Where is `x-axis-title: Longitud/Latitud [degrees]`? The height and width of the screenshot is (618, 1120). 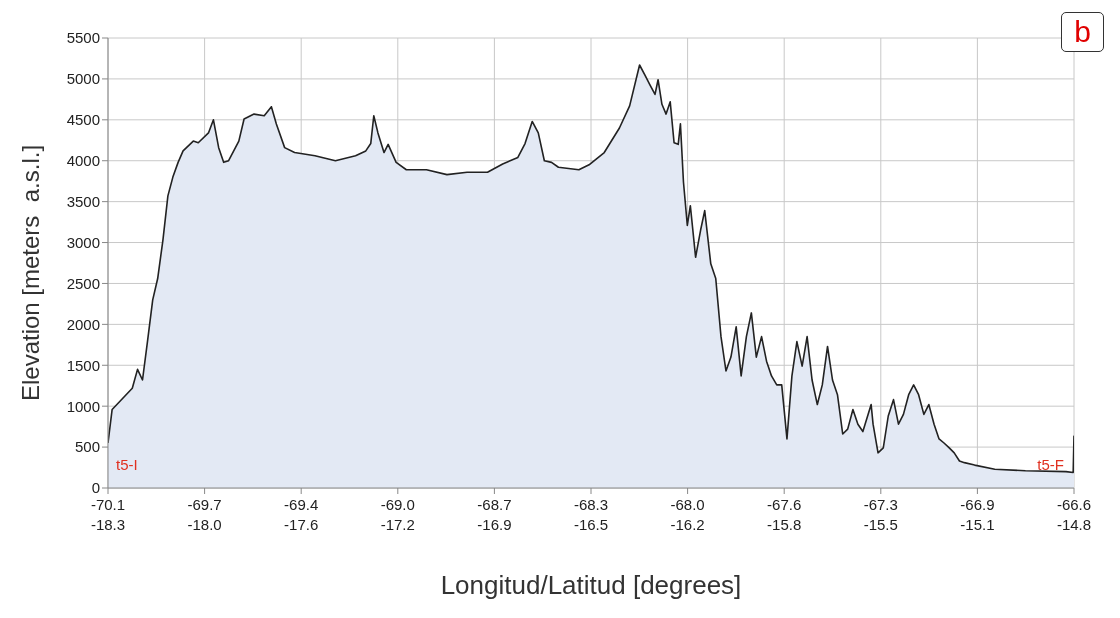
x-axis-title: Longitud/Latitud [degrees] is located at coordinates (591, 585).